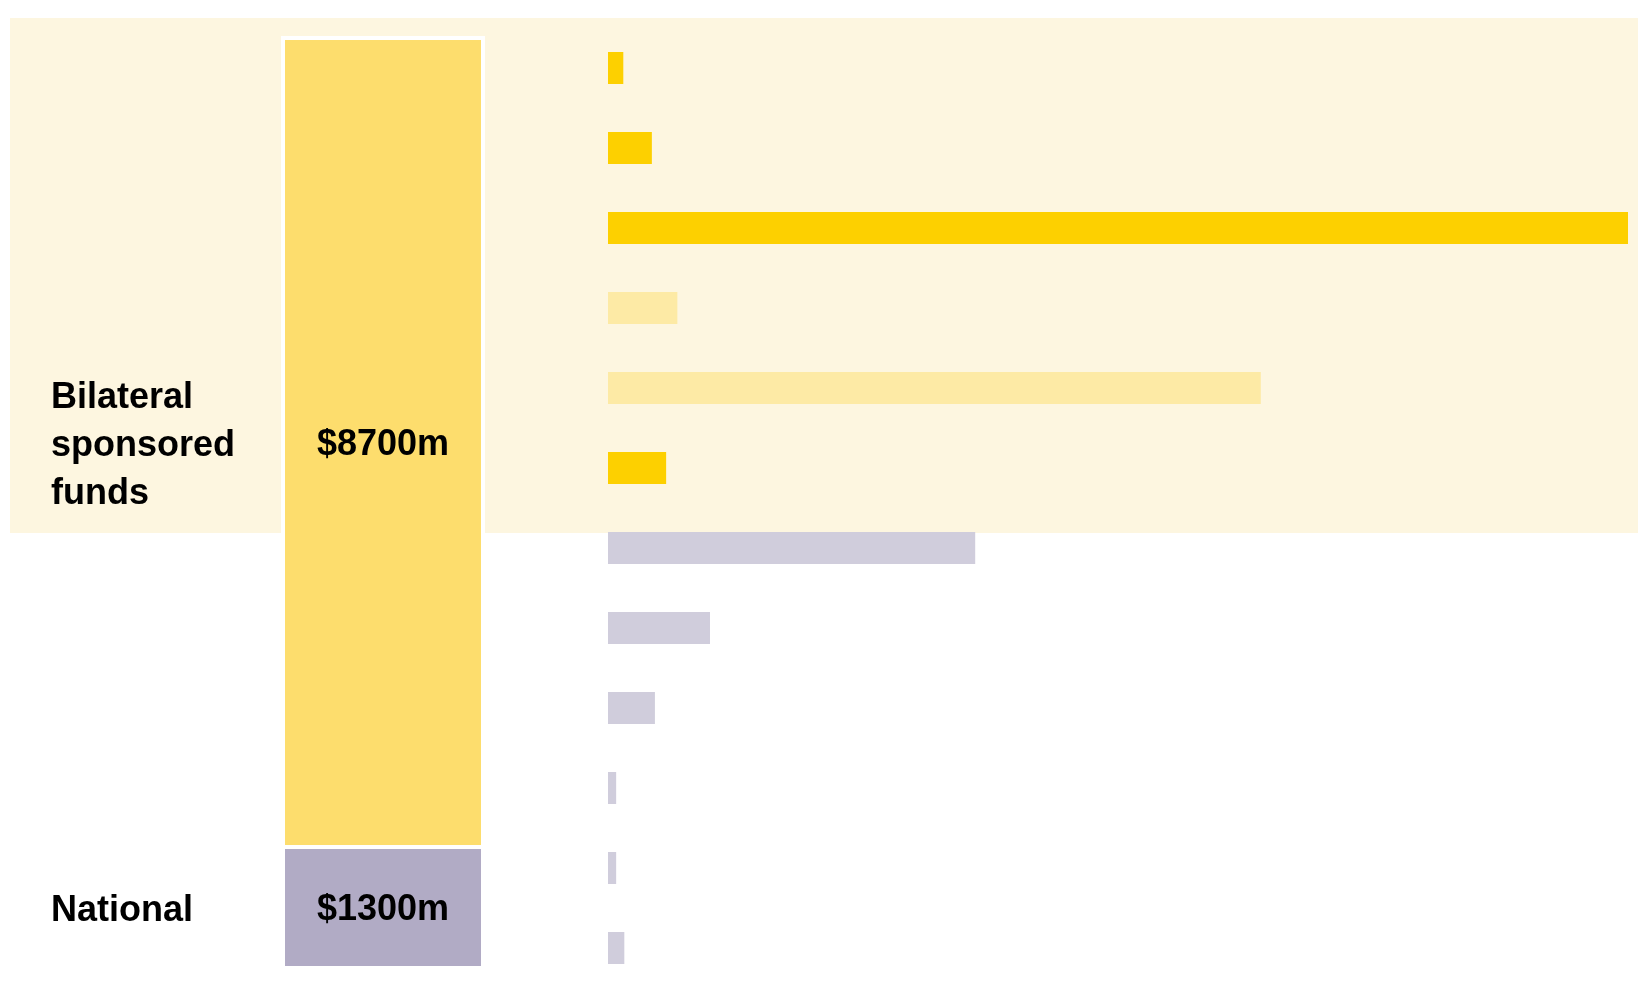  Describe the element at coordinates (143, 443) in the screenshot. I see `series-label: Bilateral sponsored funds` at that location.